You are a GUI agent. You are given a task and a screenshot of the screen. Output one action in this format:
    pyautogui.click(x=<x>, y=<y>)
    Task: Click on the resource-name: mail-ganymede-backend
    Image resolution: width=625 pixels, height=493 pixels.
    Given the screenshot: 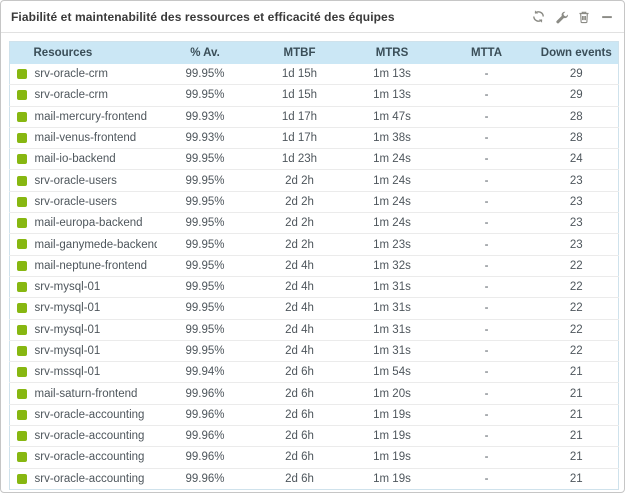 What is the action you would take?
    pyautogui.click(x=95, y=244)
    